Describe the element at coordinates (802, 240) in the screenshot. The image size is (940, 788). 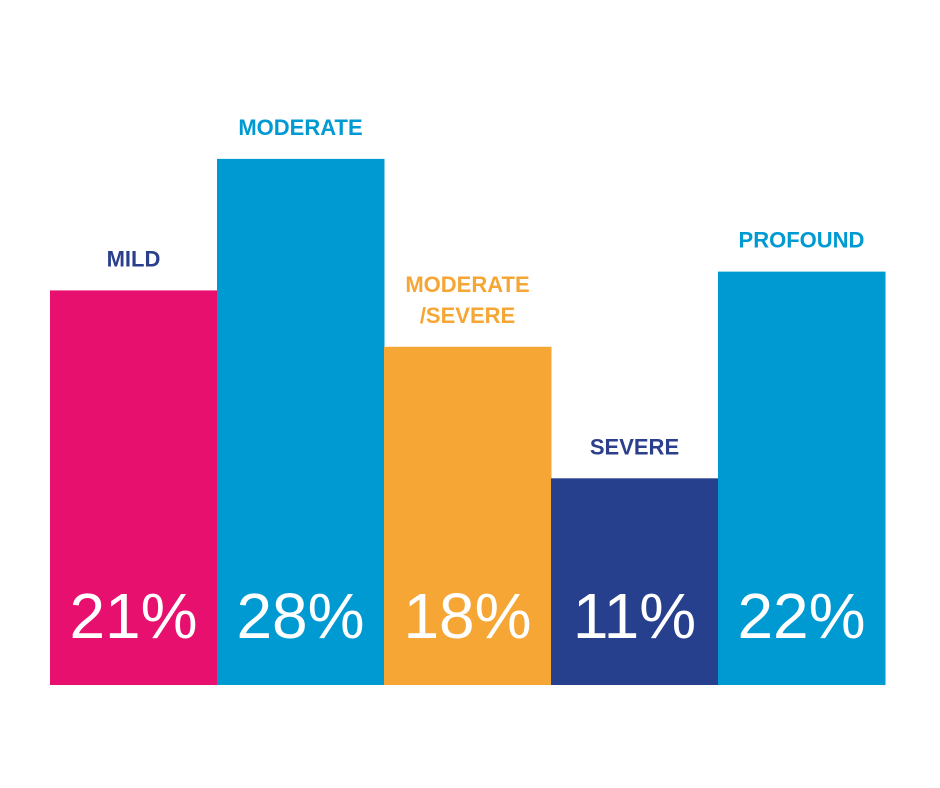
I see `category-label-4: PROFOUND` at that location.